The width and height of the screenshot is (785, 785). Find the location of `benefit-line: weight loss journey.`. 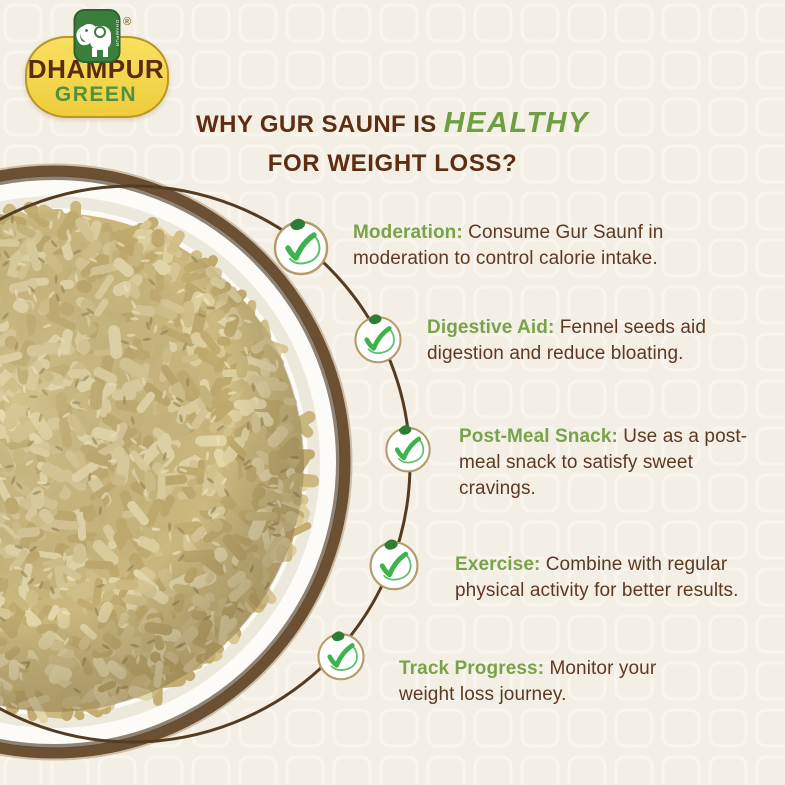

benefit-line: weight loss journey. is located at coordinates (483, 694).